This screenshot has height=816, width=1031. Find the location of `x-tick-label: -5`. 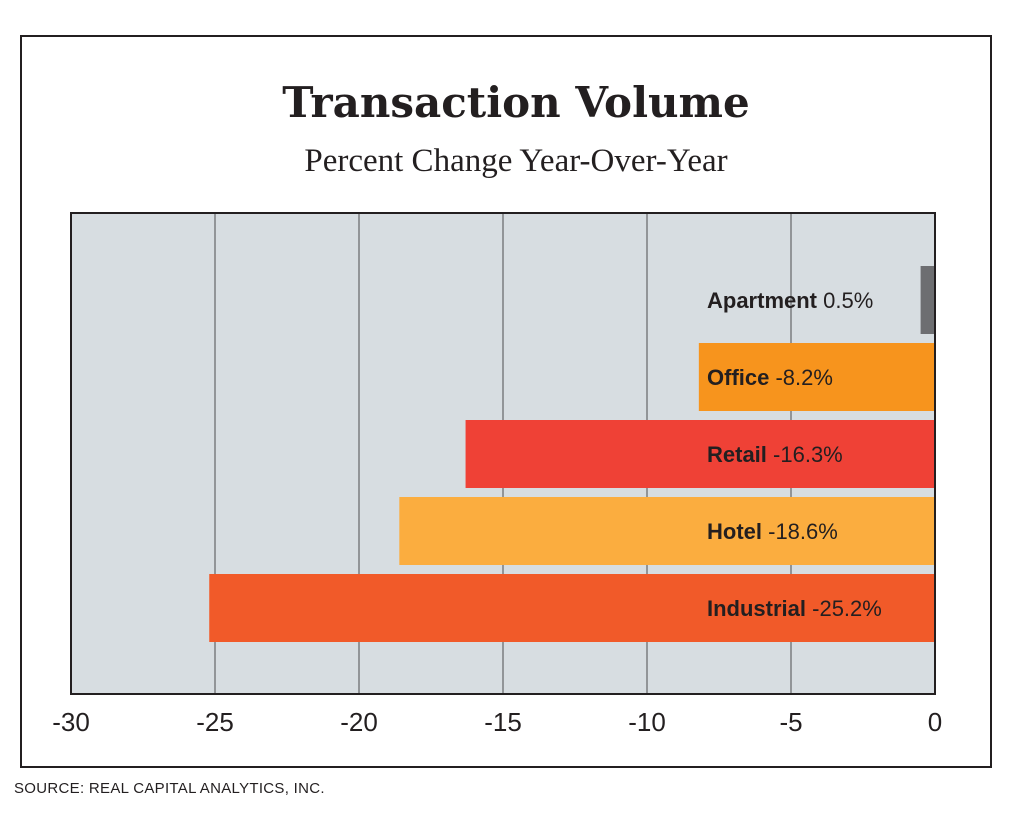

x-tick-label: -5 is located at coordinates (790, 722).